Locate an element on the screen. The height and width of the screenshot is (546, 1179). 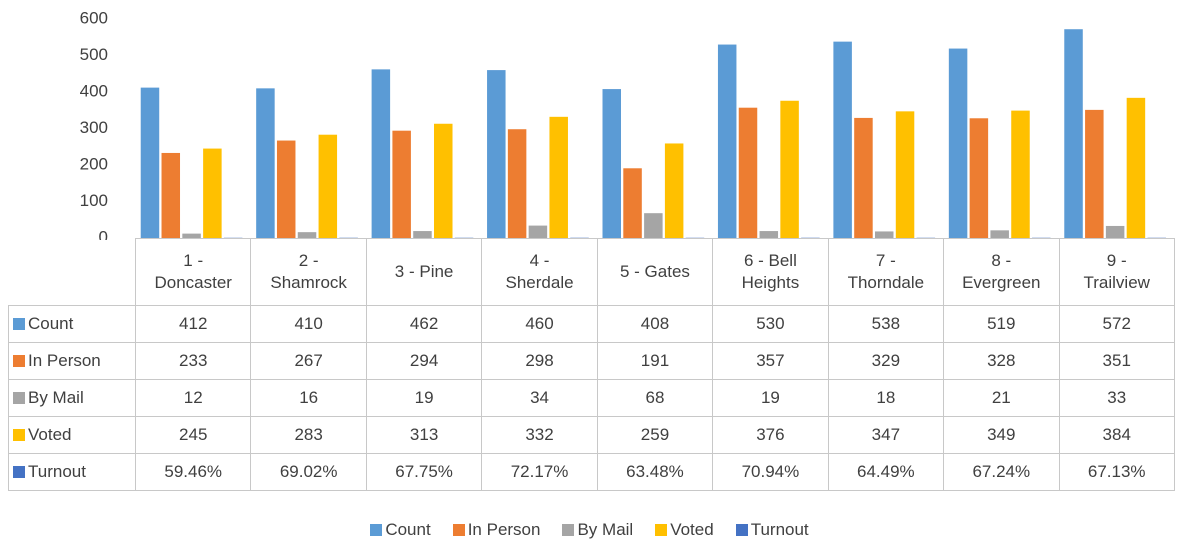
table-value: 64.49% is located at coordinates (886, 472).